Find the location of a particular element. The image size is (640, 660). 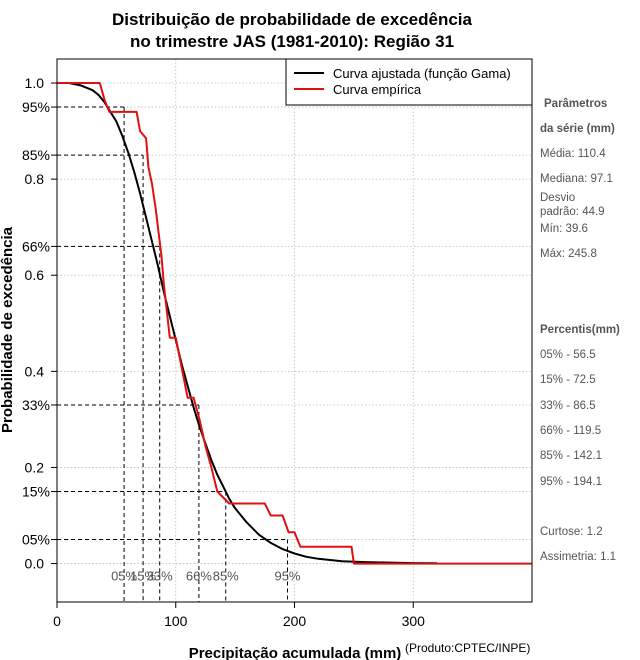

percentile-33: 33% - 86.5 is located at coordinates (568, 406).